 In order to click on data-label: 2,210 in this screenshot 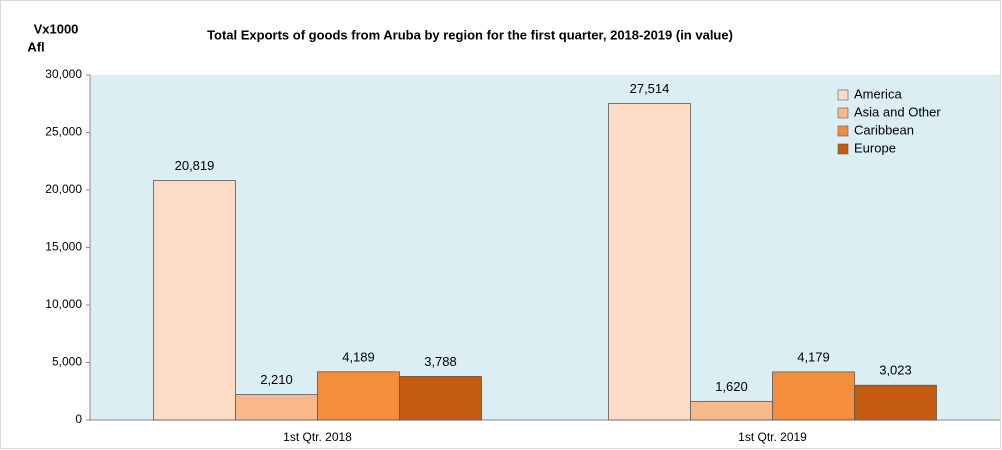, I will do `click(276, 379)`.